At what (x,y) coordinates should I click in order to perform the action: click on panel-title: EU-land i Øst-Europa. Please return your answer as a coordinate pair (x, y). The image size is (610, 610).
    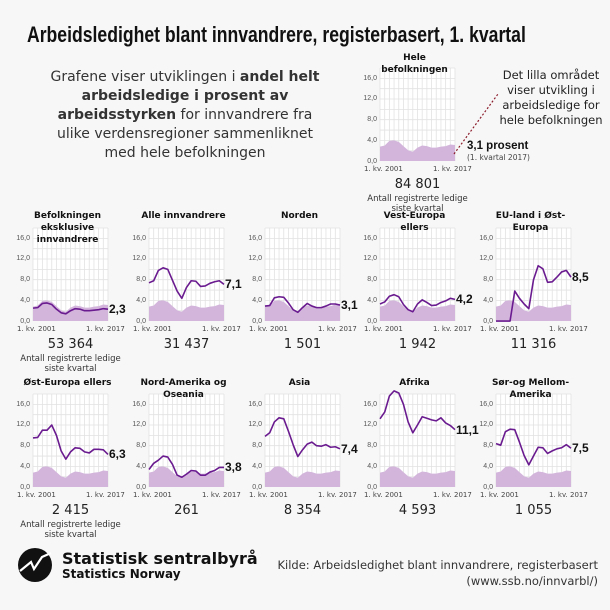
    Looking at the image, I should click on (530, 222).